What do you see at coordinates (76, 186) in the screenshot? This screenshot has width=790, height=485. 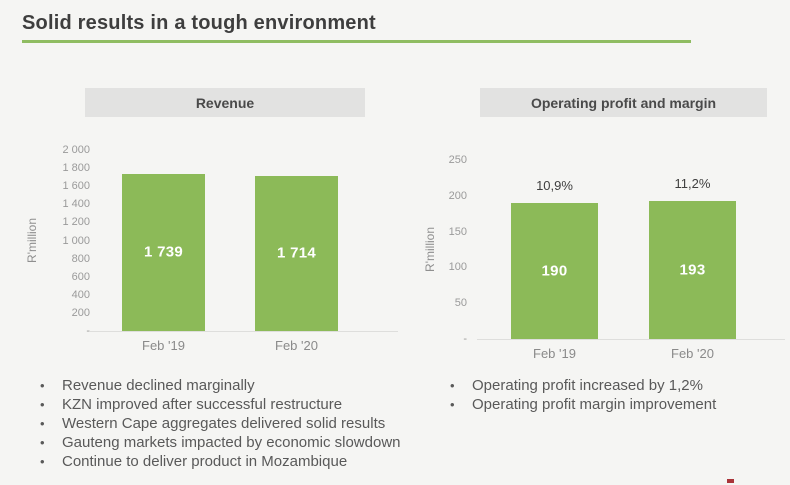 I see `y-tick-label: 1 600` at bounding box center [76, 186].